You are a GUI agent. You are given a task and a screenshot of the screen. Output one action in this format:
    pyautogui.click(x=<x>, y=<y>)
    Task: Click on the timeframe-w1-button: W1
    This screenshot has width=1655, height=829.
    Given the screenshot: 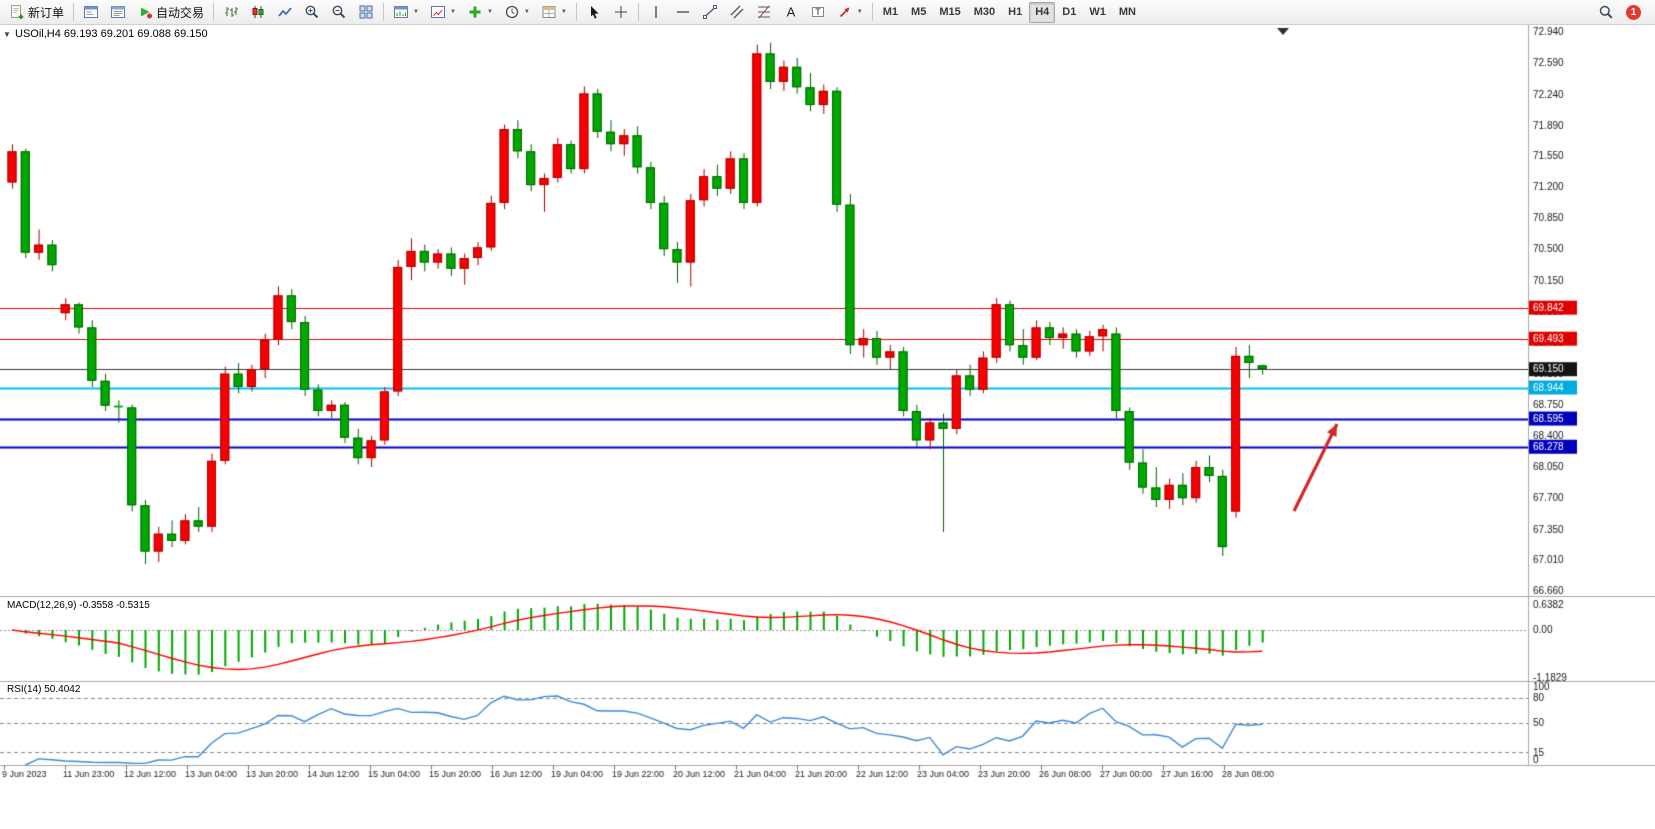 What is the action you would take?
    pyautogui.click(x=1097, y=12)
    